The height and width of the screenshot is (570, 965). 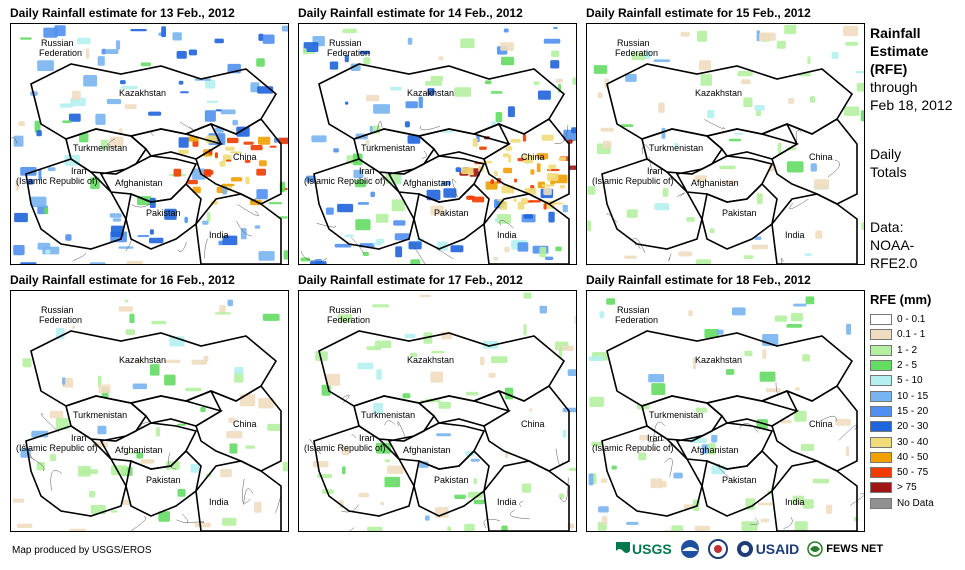 I want to click on country-label-india: India, so click(x=795, y=502).